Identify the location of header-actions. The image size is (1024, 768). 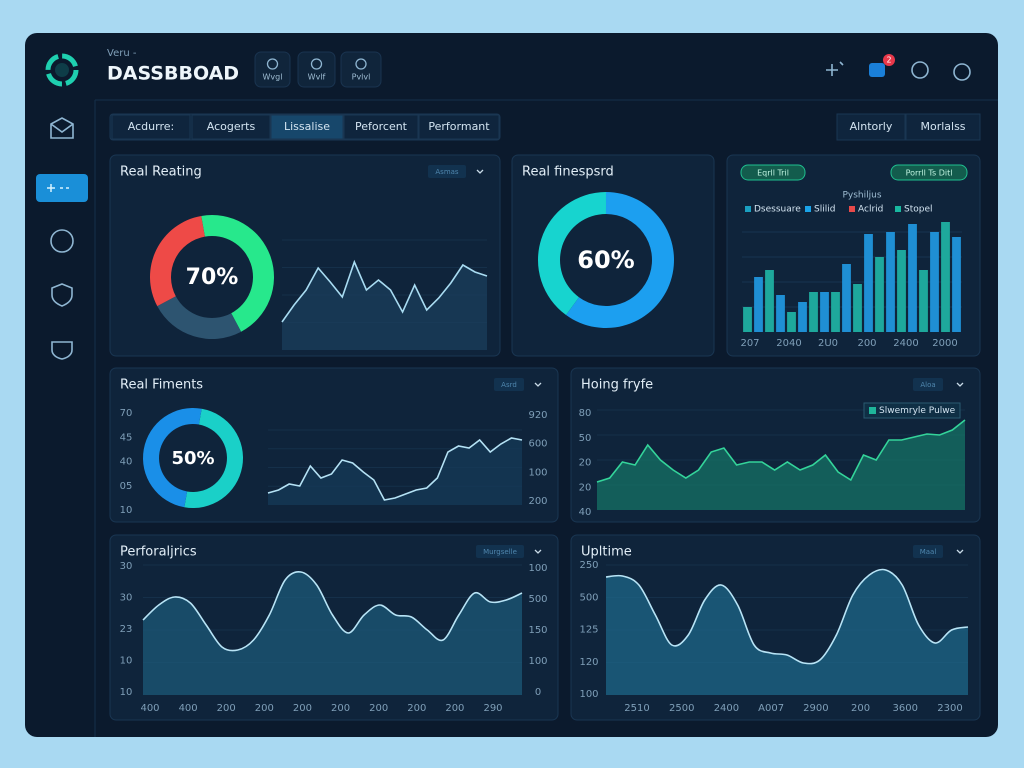
(898, 67).